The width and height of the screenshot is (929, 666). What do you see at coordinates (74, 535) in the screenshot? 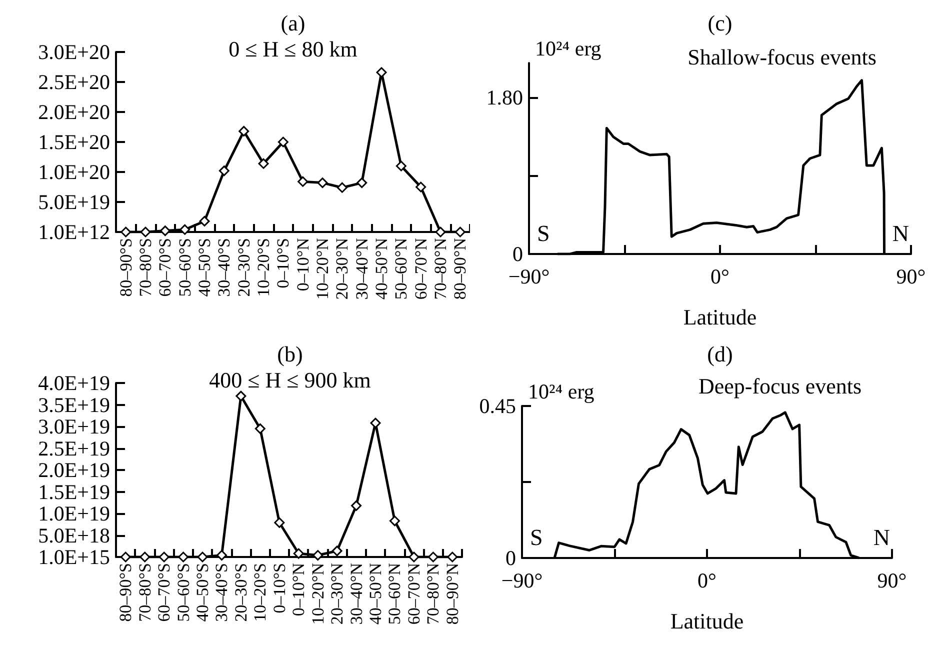
I see `y-tick-label: 5.0E+18` at bounding box center [74, 535].